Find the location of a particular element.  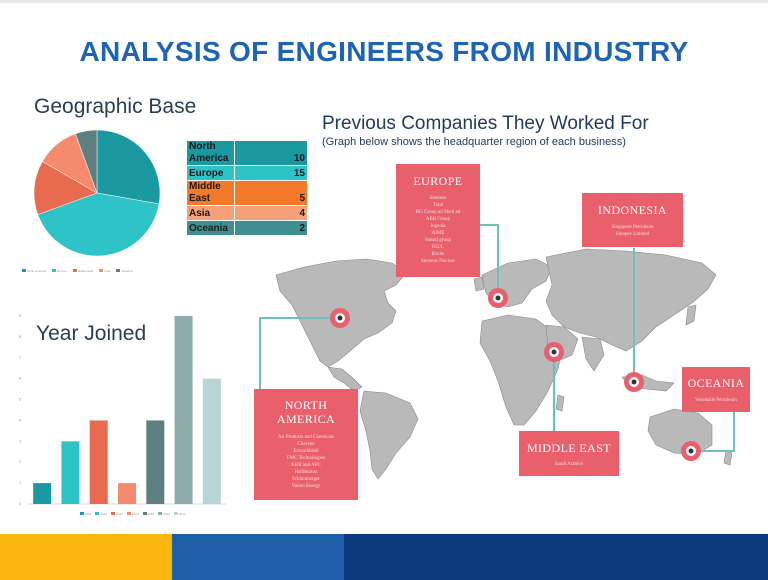

company-line: AIME is located at coordinates (438, 233).